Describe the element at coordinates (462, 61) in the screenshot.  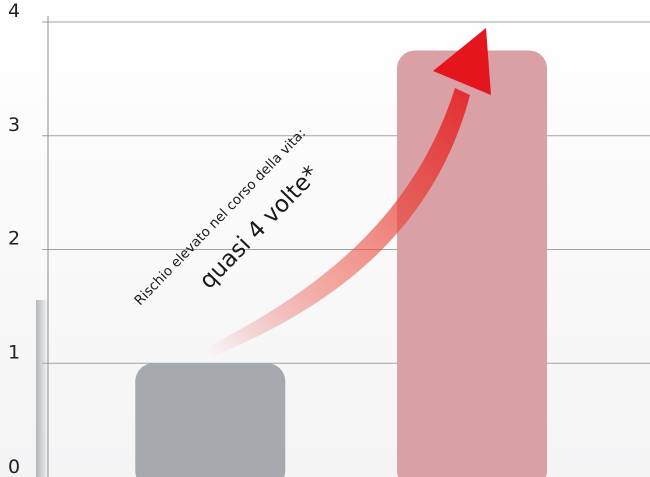
I see `arrow-head` at that location.